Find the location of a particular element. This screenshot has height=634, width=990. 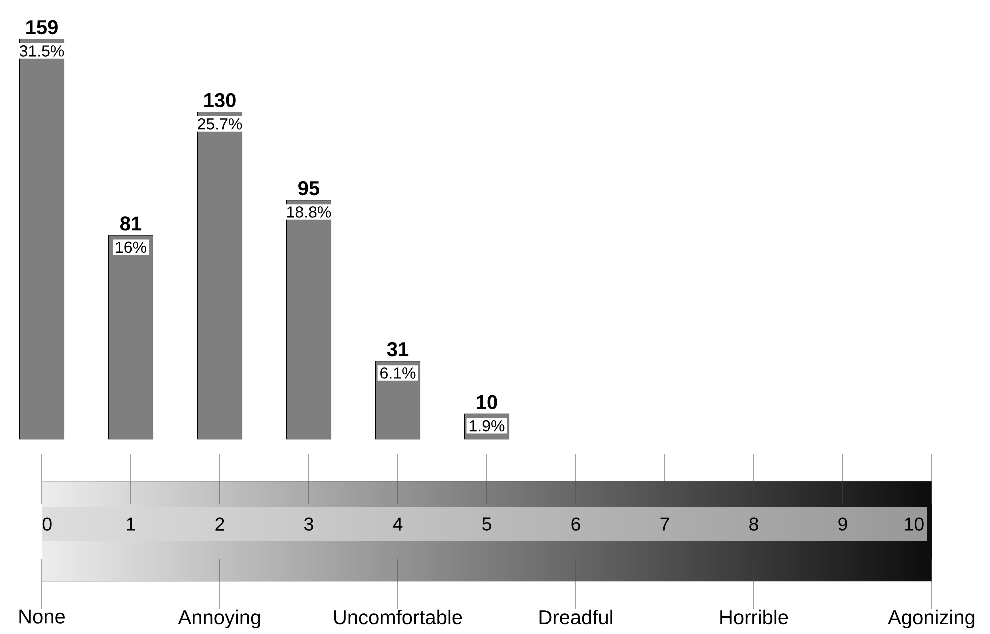

x-tick-label: 8 is located at coordinates (754, 524).